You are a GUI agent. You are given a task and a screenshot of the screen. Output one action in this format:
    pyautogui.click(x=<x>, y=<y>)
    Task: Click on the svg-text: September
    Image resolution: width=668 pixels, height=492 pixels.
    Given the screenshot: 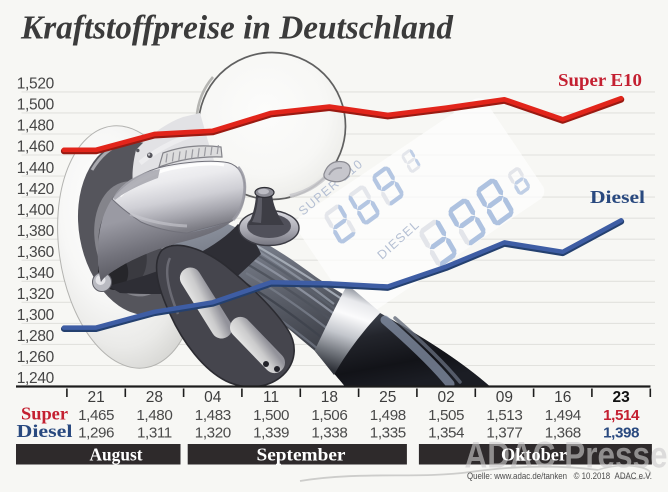 What is the action you would take?
    pyautogui.click(x=301, y=455)
    